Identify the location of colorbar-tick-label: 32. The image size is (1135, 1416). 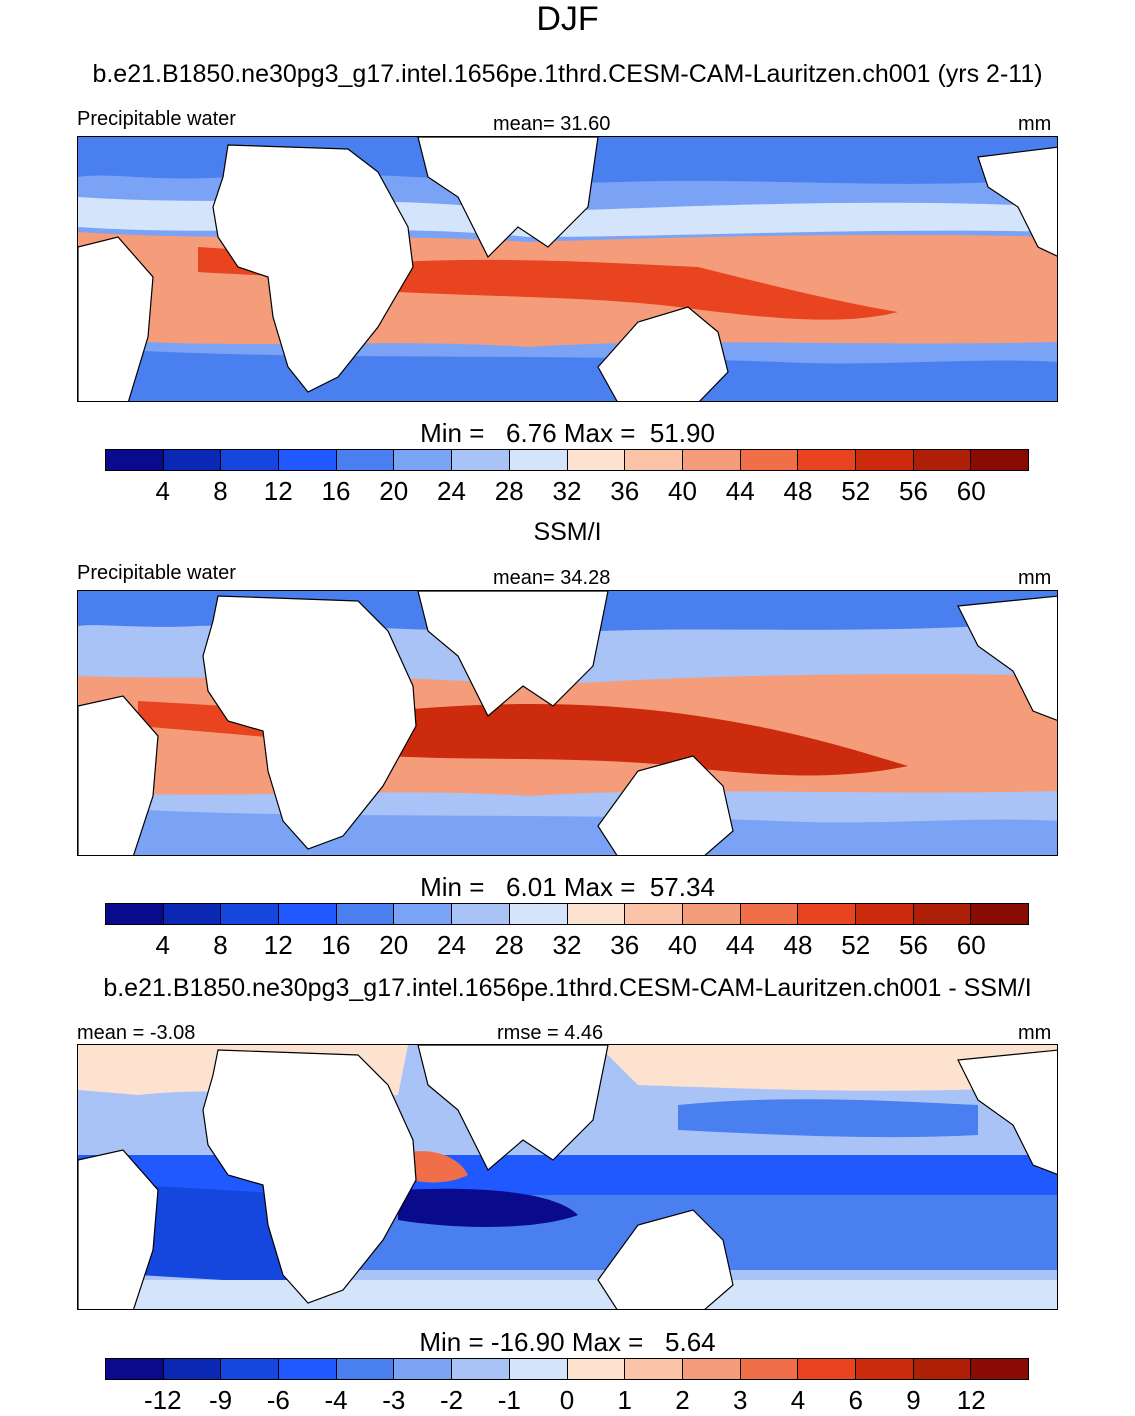
(567, 945).